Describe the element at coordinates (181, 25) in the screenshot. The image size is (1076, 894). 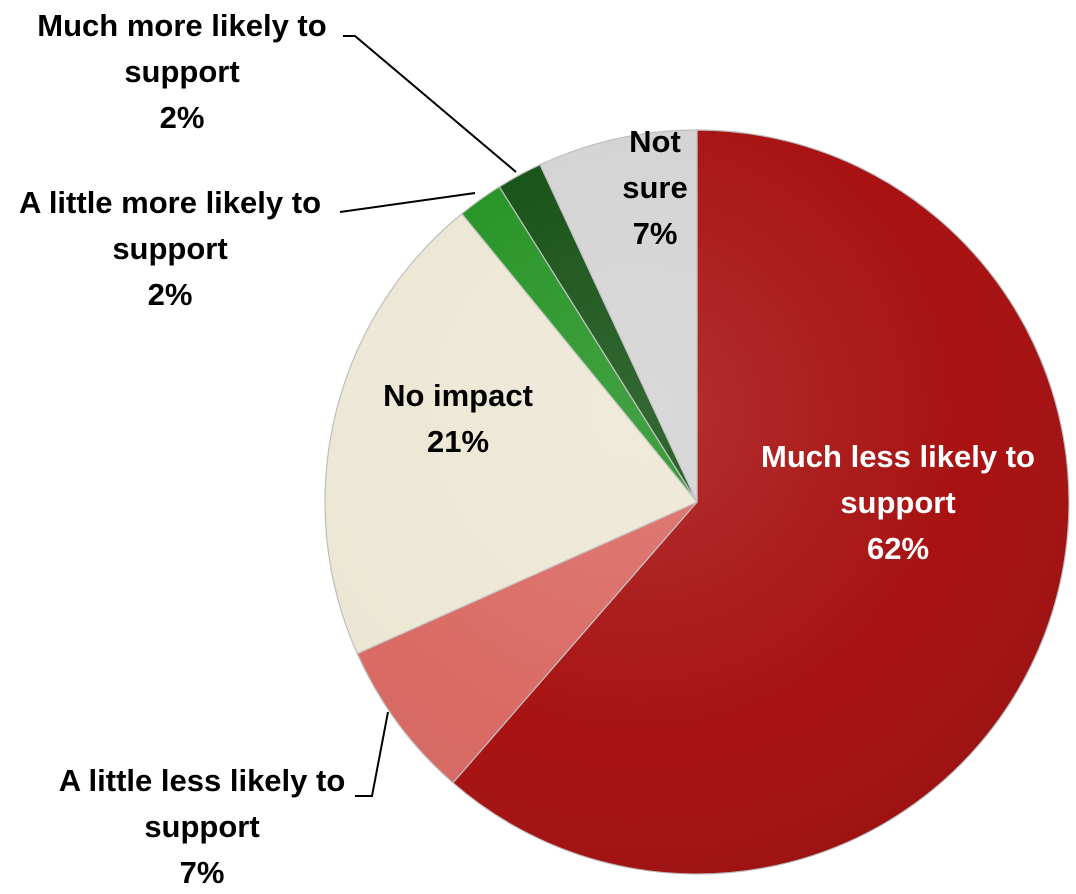
I see `slice-category-label: Much more likely to` at that location.